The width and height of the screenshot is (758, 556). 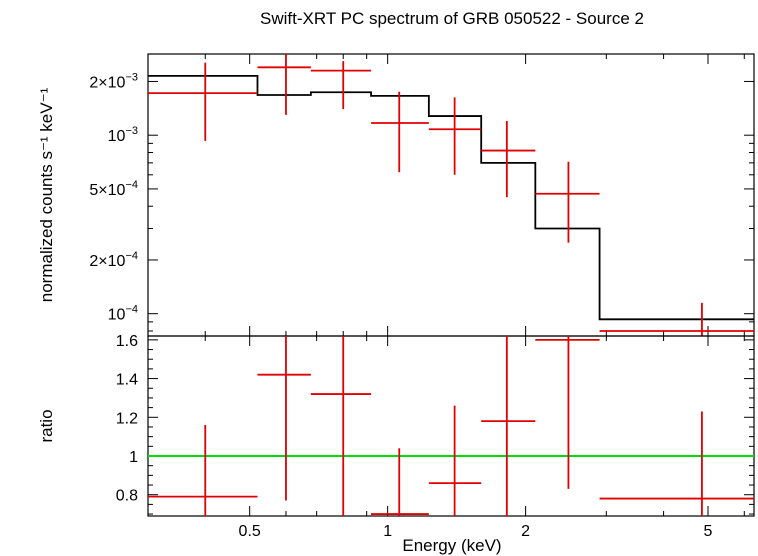 I want to click on y-tick-label: 1.6, so click(x=127, y=341).